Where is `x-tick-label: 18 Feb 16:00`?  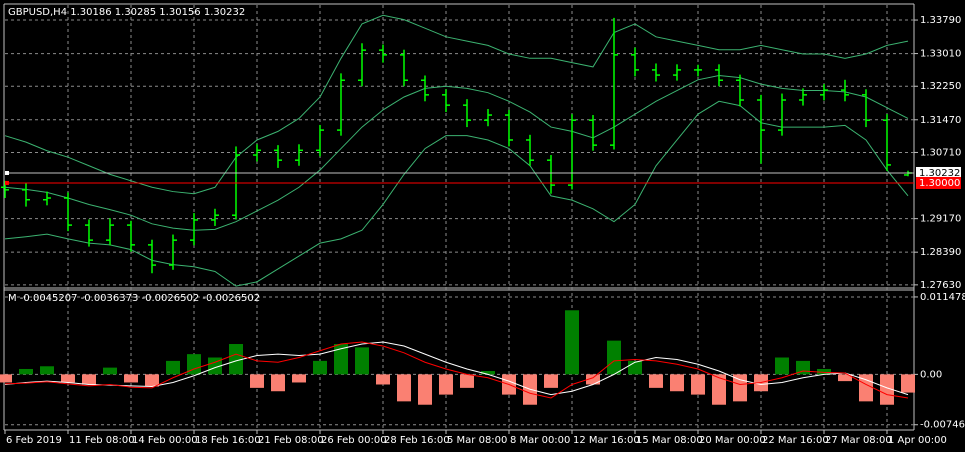 x-tick-label: 18 Feb 16:00 is located at coordinates (228, 440).